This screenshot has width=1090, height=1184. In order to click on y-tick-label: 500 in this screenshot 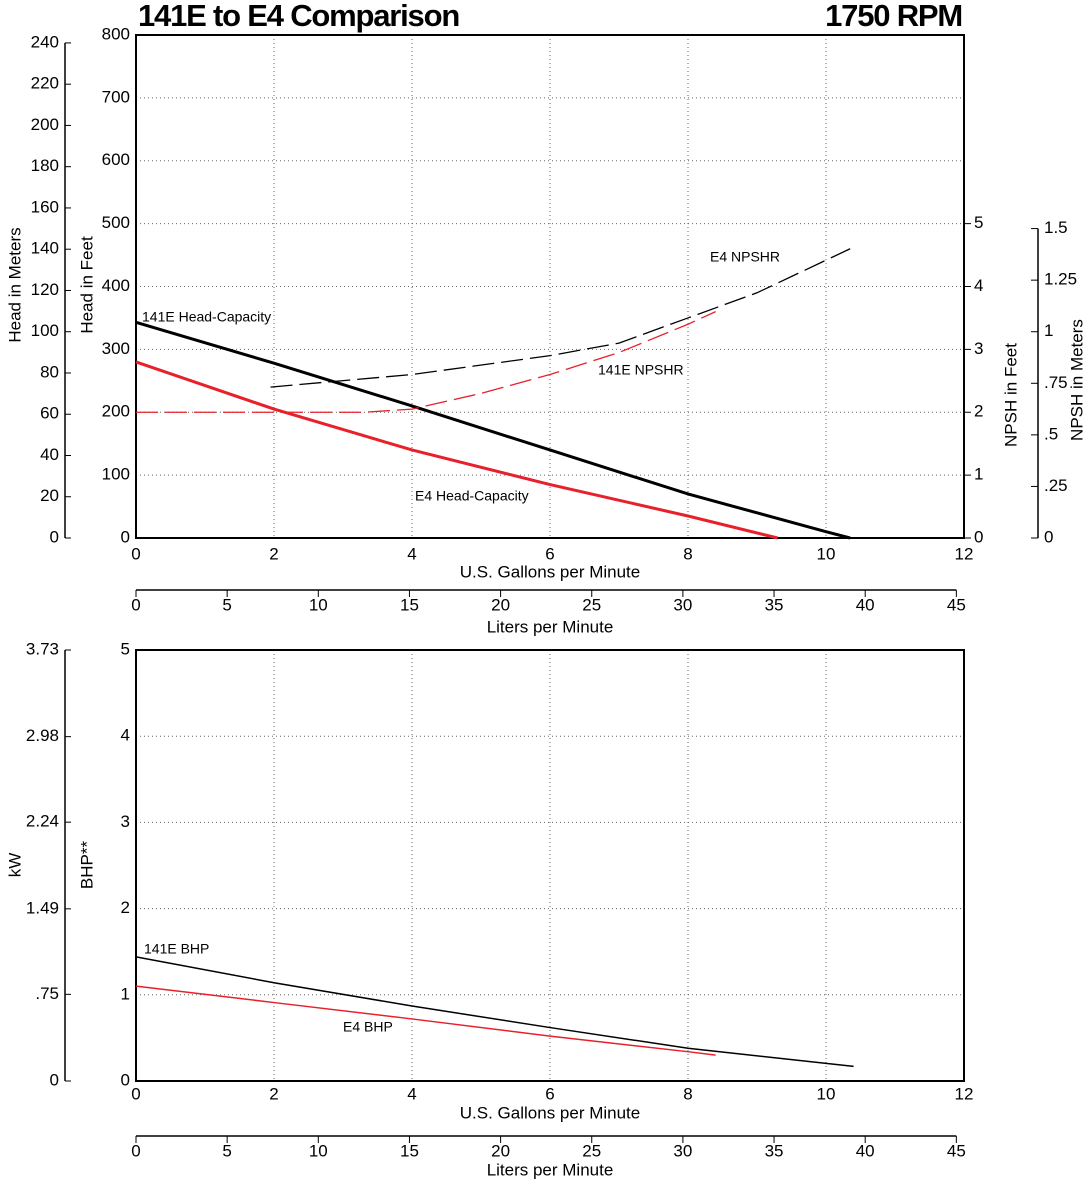, I will do `click(116, 222)`.